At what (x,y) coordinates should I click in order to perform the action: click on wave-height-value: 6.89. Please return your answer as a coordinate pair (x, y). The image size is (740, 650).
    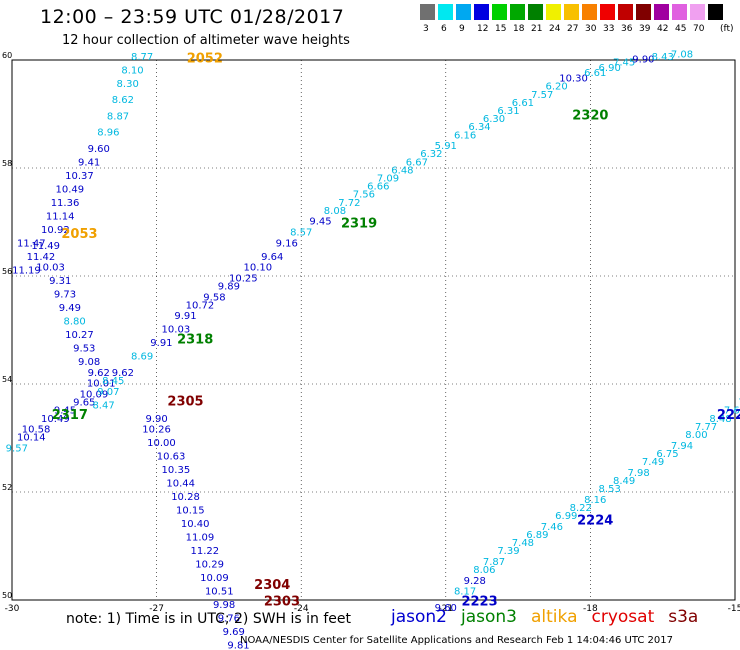
    Looking at the image, I should click on (537, 535).